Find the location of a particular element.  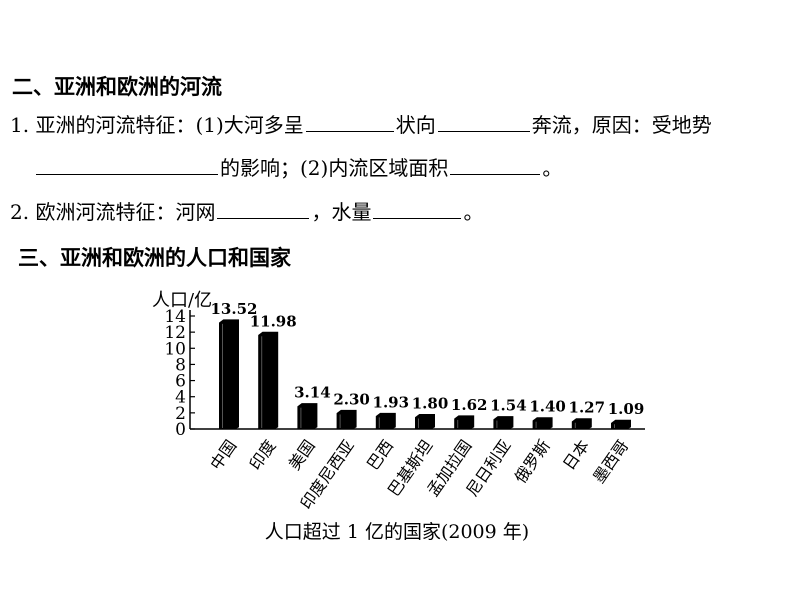

y-tick-label: 6 is located at coordinates (180, 382).